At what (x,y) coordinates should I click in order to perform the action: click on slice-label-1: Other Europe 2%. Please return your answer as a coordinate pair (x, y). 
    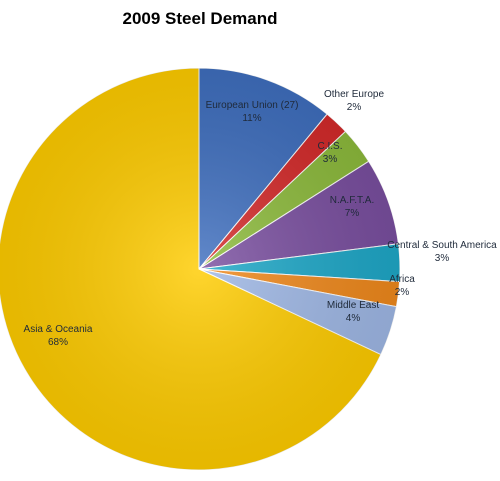
    Looking at the image, I should click on (354, 101).